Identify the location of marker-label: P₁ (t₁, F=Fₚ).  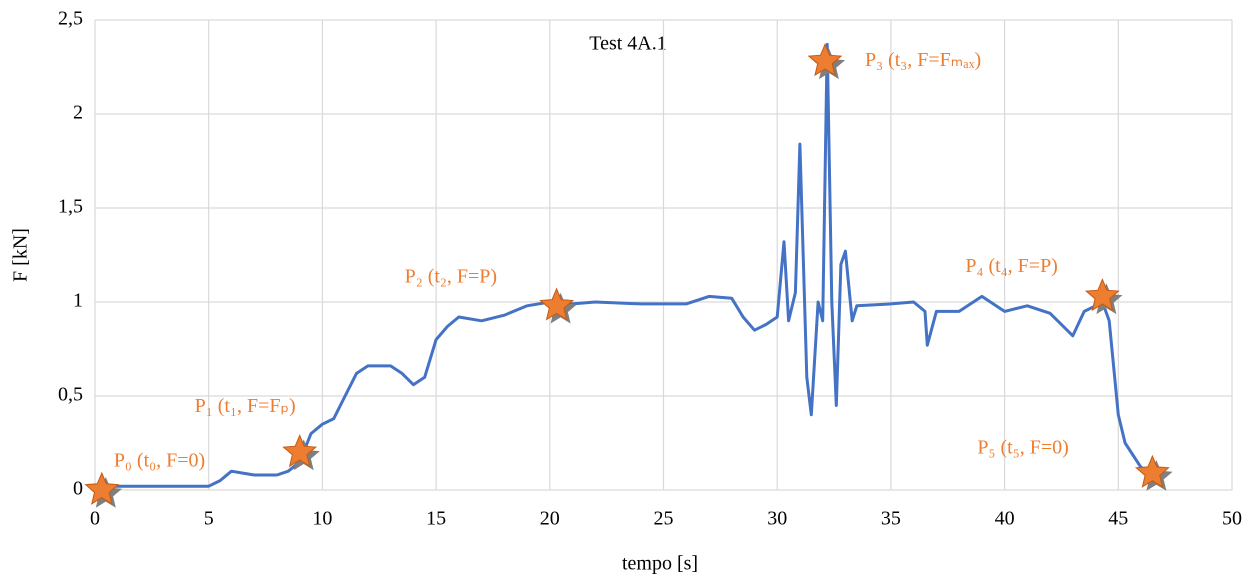
(245, 406).